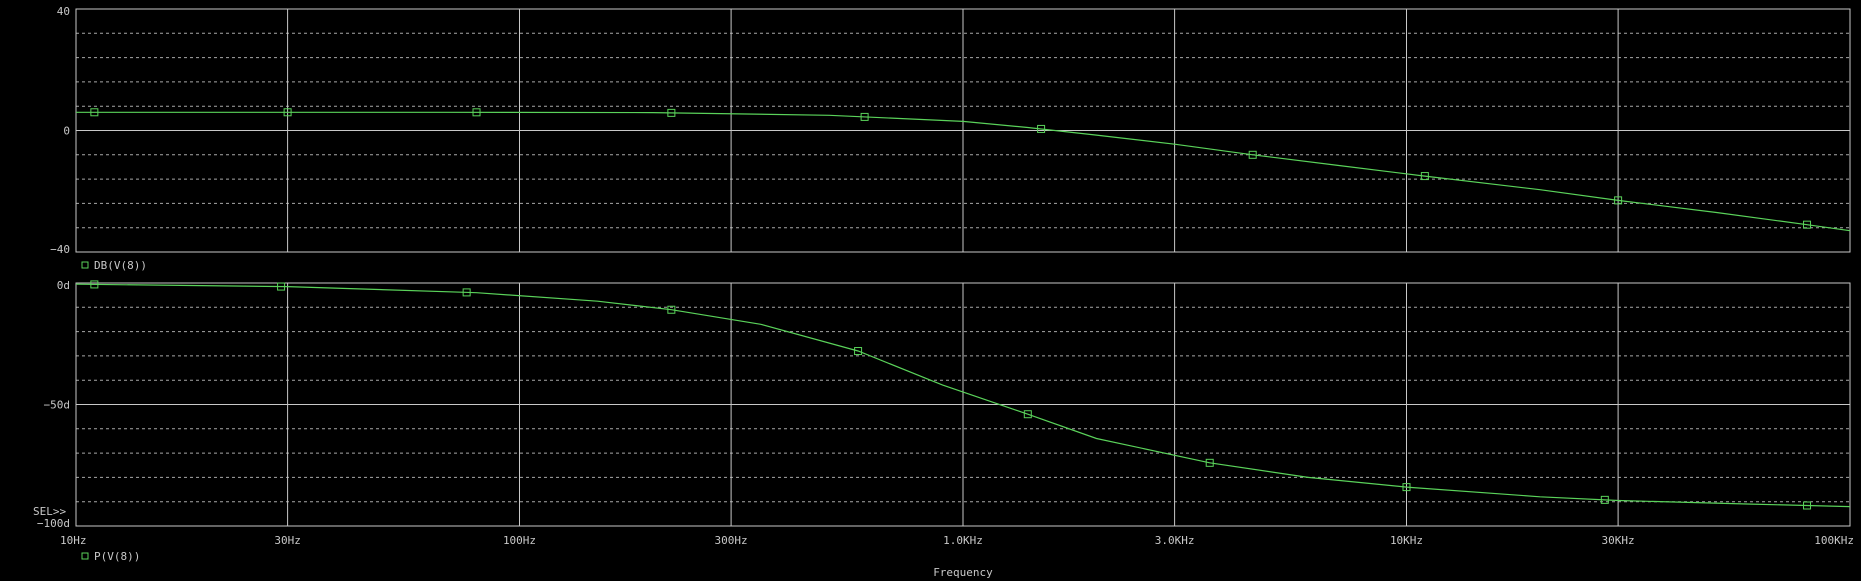 Image resolution: width=1861 pixels, height=581 pixels. I want to click on x-tick-label: 30KHz, so click(1618, 540).